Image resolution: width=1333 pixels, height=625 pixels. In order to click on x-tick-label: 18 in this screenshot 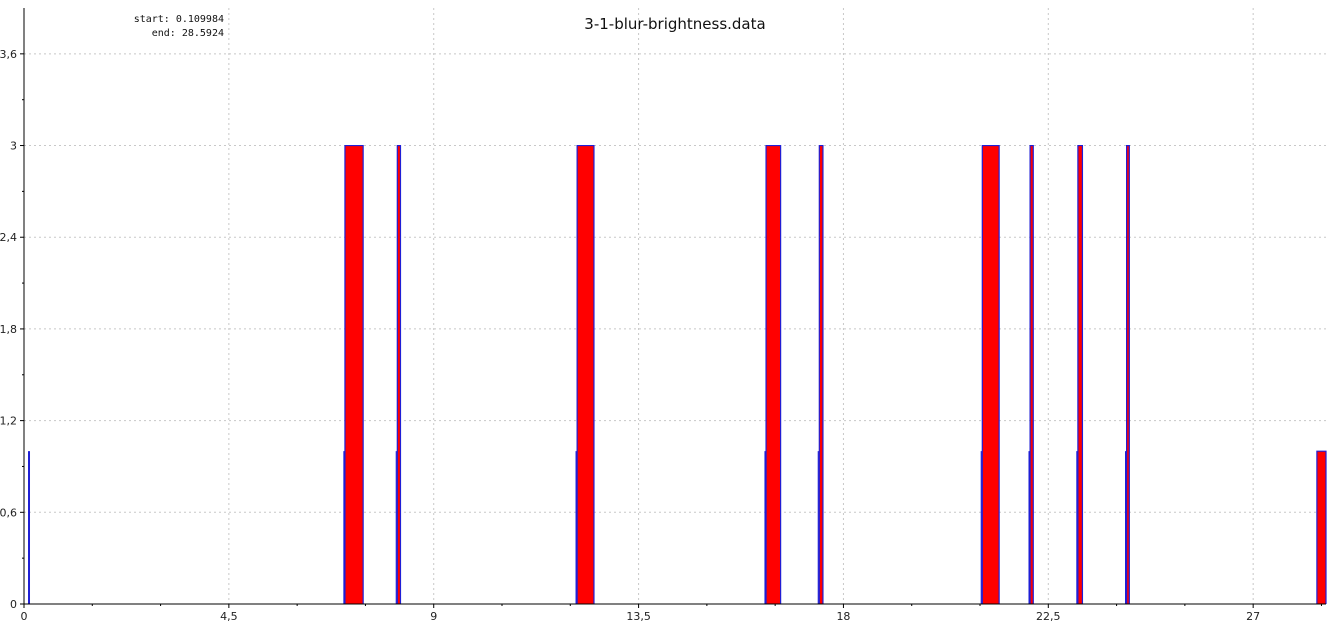, I will do `click(843, 616)`.